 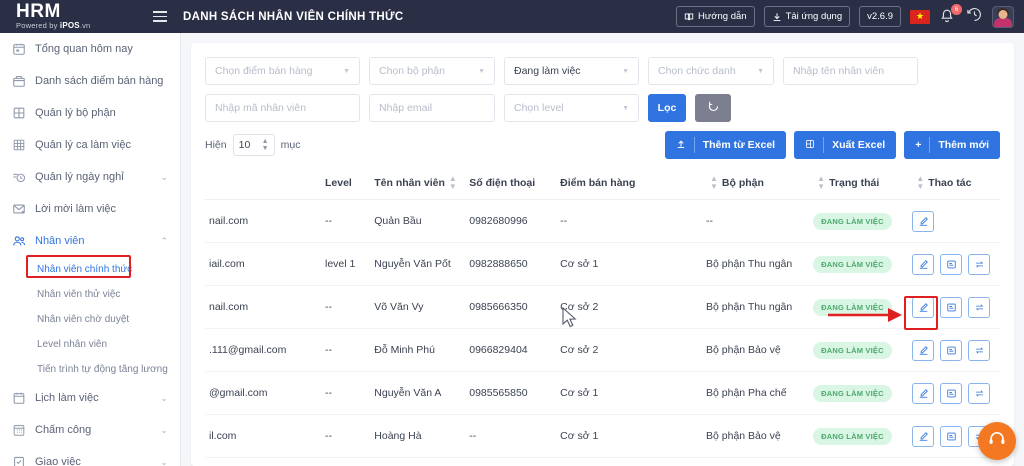 I want to click on sidebar-label: Quản lý ca làm việc, so click(x=83, y=145).